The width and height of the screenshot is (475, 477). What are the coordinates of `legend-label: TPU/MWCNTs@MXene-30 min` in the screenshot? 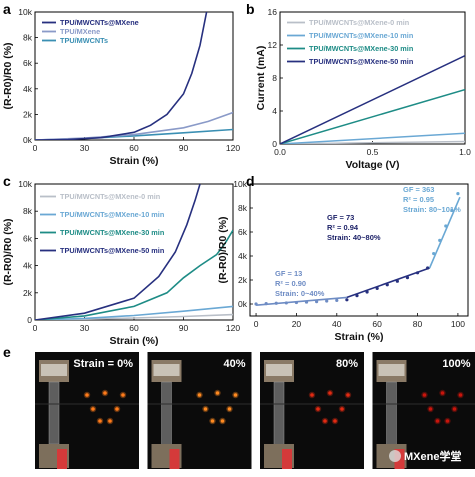 It's located at (361, 48).